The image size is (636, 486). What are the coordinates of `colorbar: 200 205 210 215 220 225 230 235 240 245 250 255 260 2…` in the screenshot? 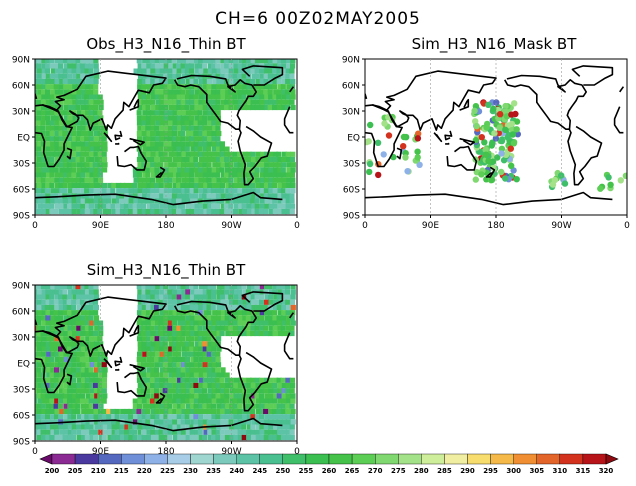 It's located at (329, 464).